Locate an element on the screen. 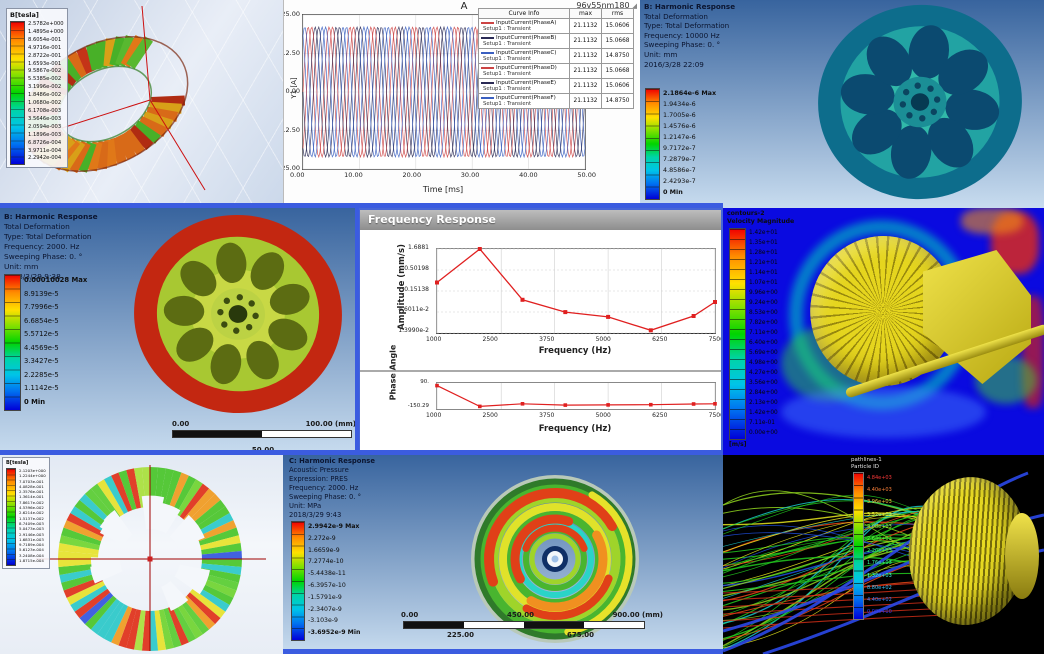  y-tick: 0.50198 is located at coordinates (416, 268).